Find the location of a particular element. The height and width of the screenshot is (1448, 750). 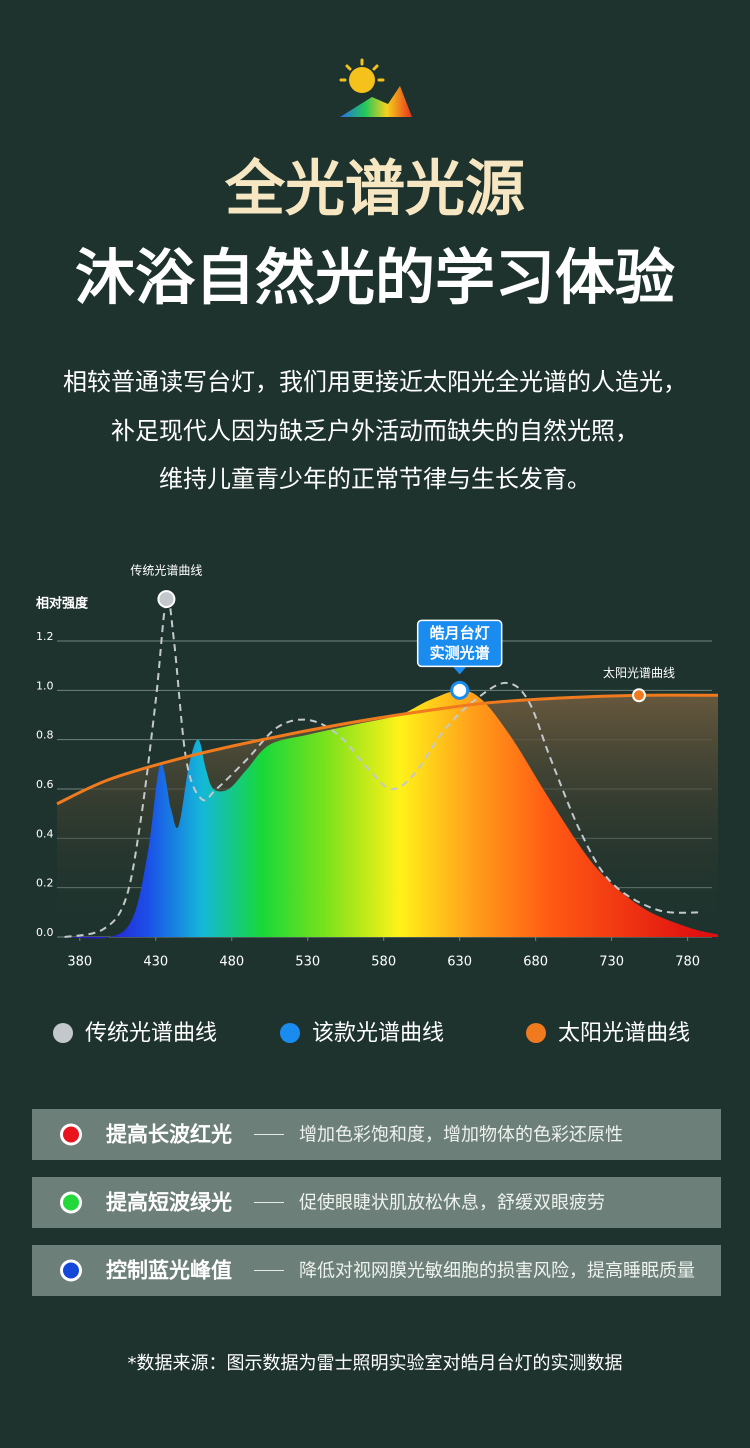

intro-line: 补足现代人因为缺乏户外活动而缺失的自然光照， is located at coordinates (375, 431).